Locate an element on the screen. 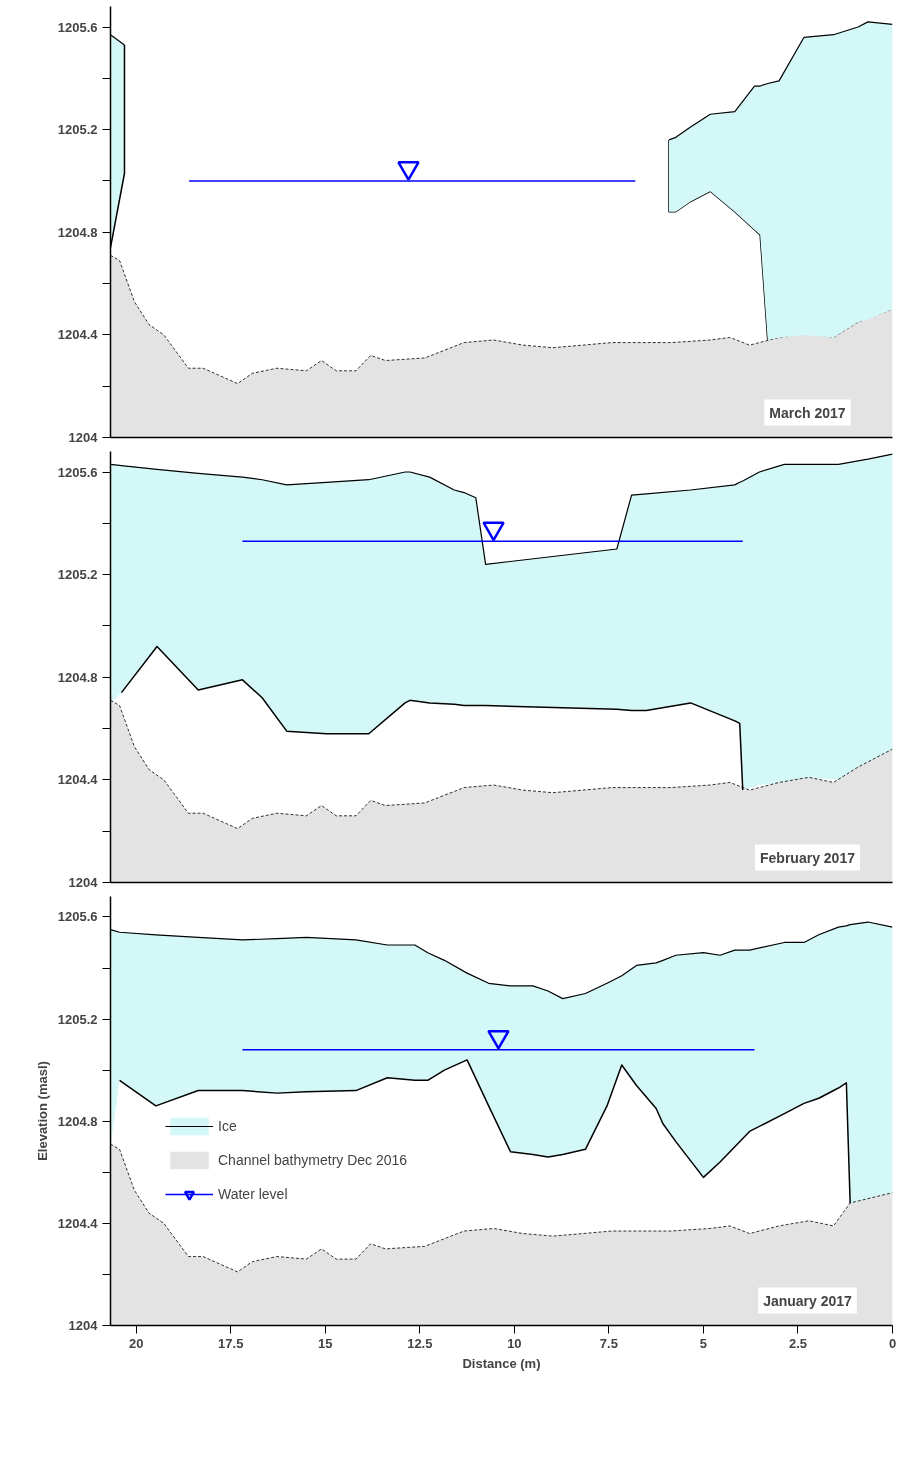  x-tick-label: 10 is located at coordinates (514, 1343).